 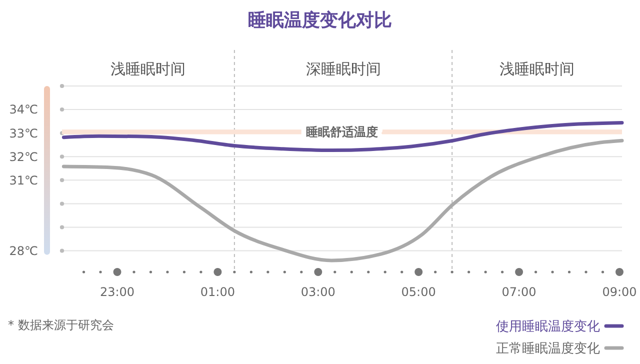 I want to click on legend-label: 正常睡眠温度变化, so click(x=548, y=348).